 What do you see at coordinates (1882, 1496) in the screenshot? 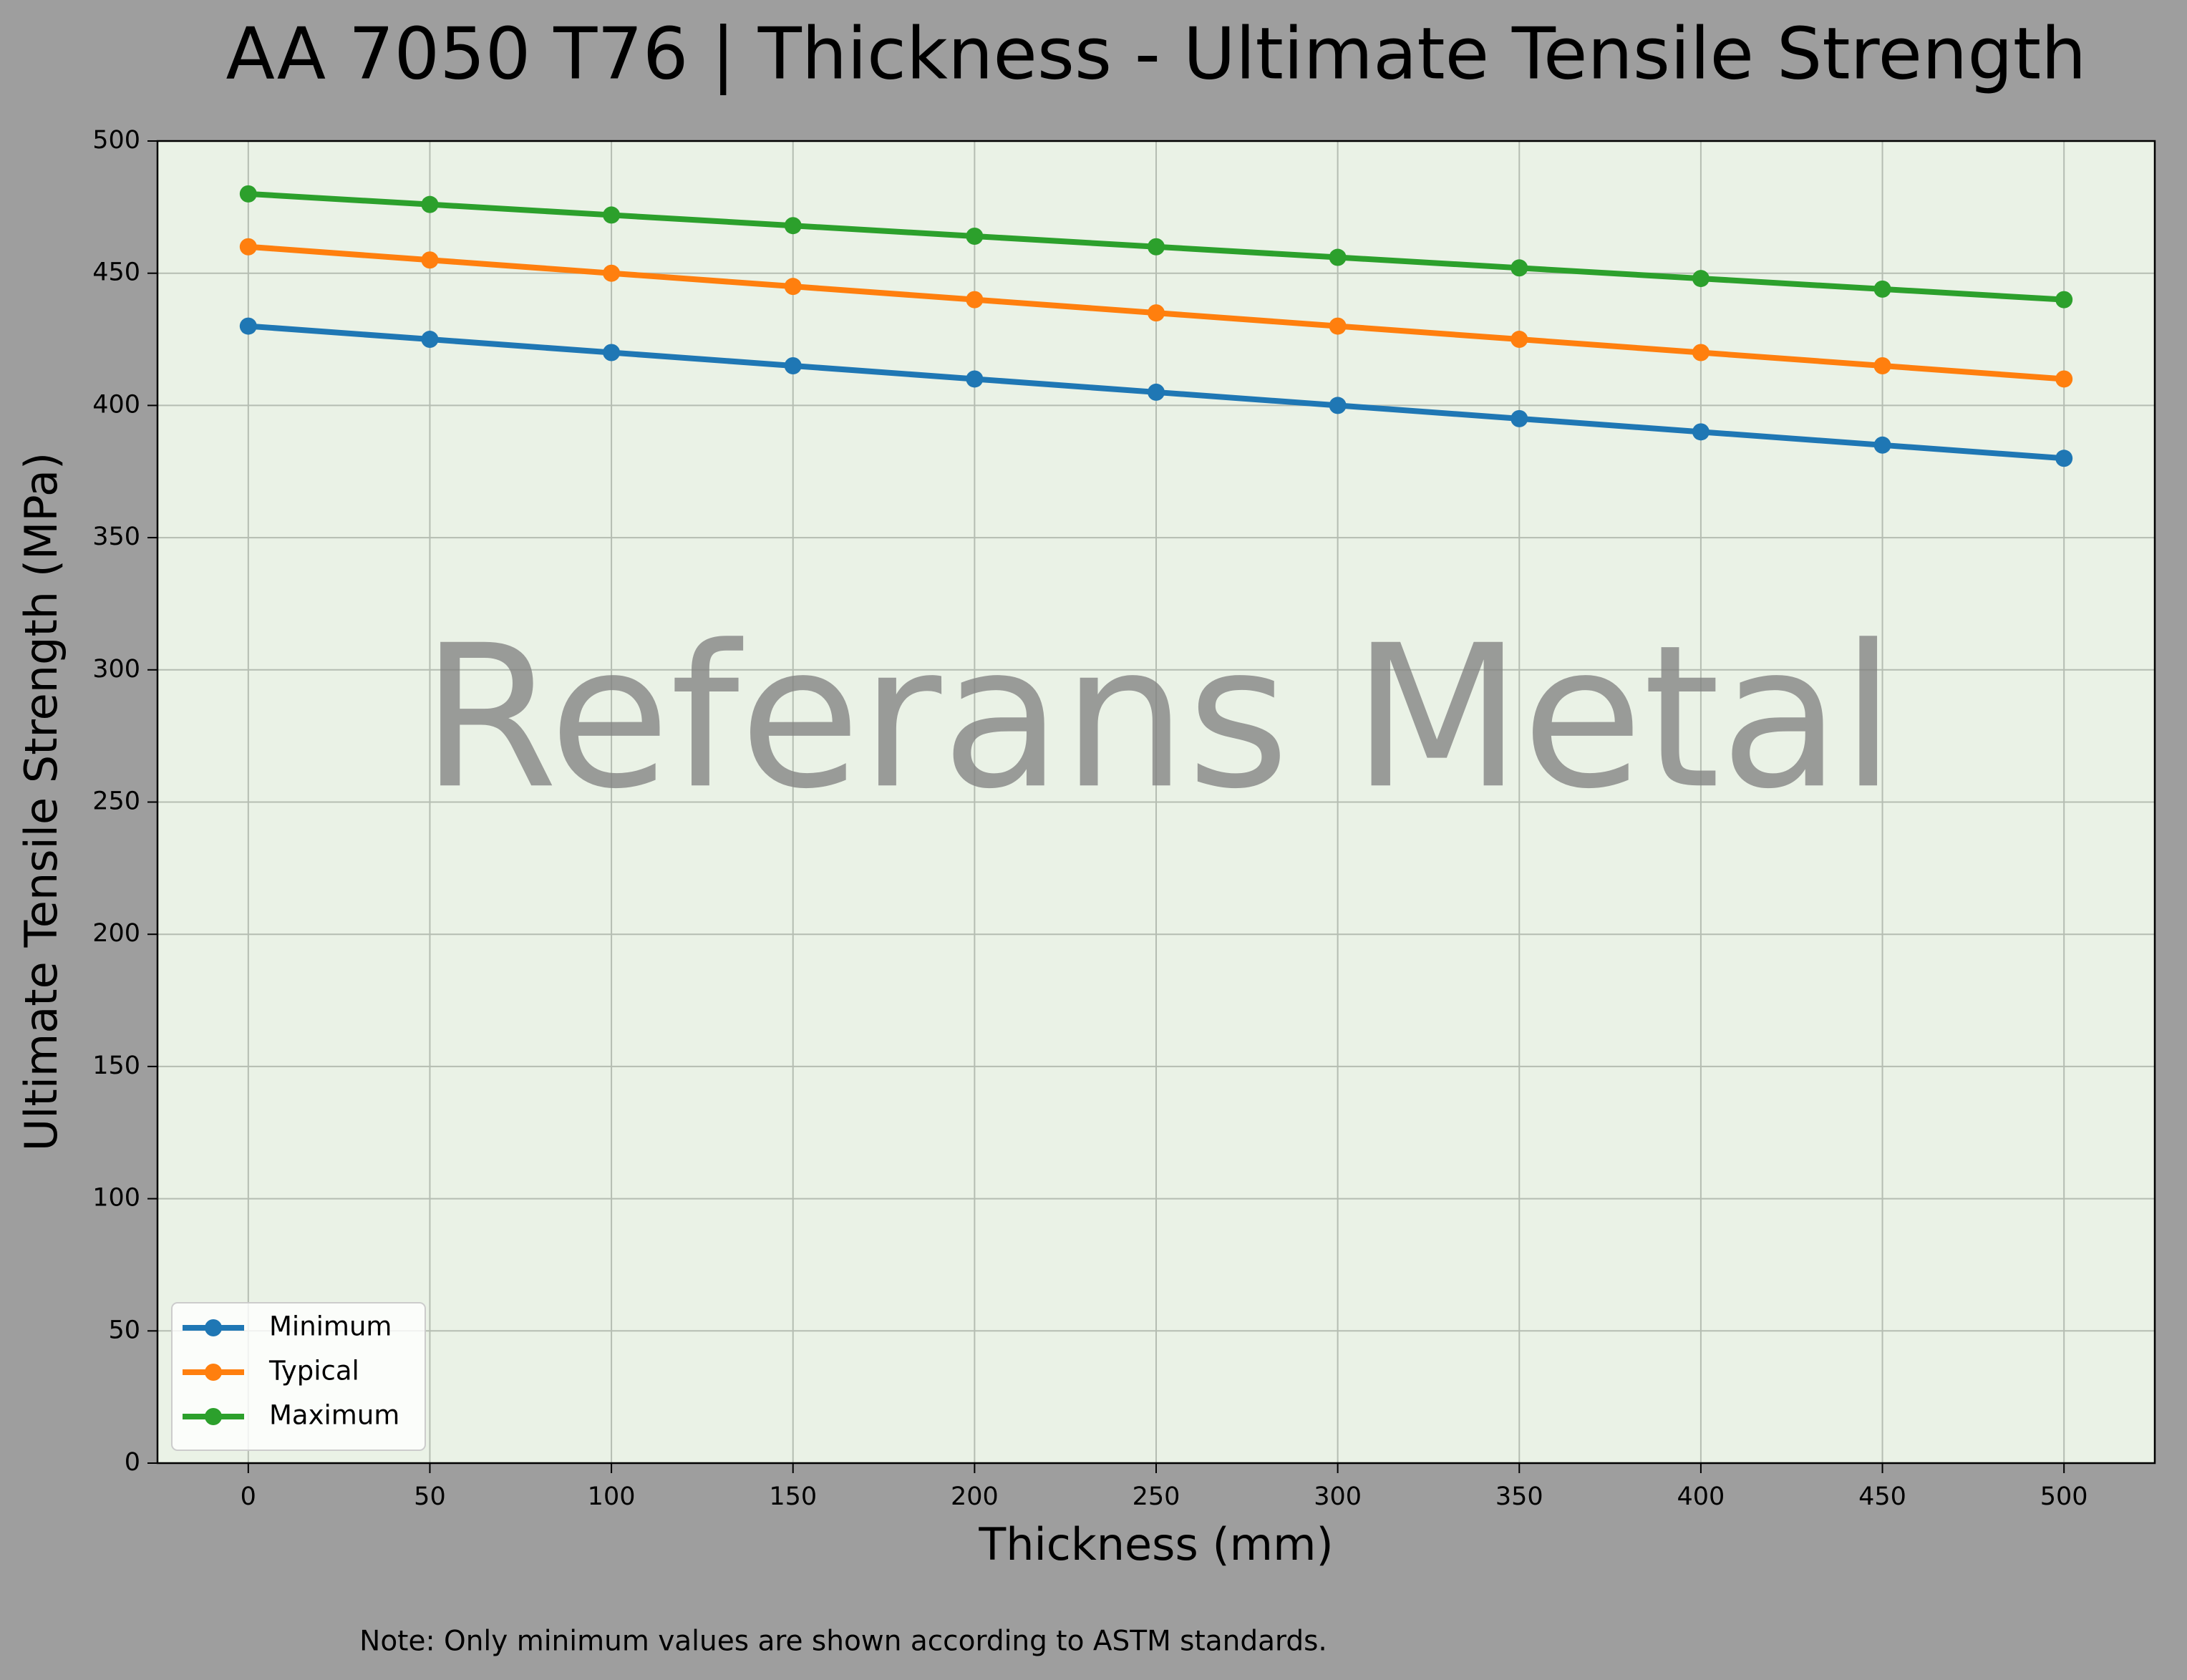
I see `x-tick-label: 450` at bounding box center [1882, 1496].